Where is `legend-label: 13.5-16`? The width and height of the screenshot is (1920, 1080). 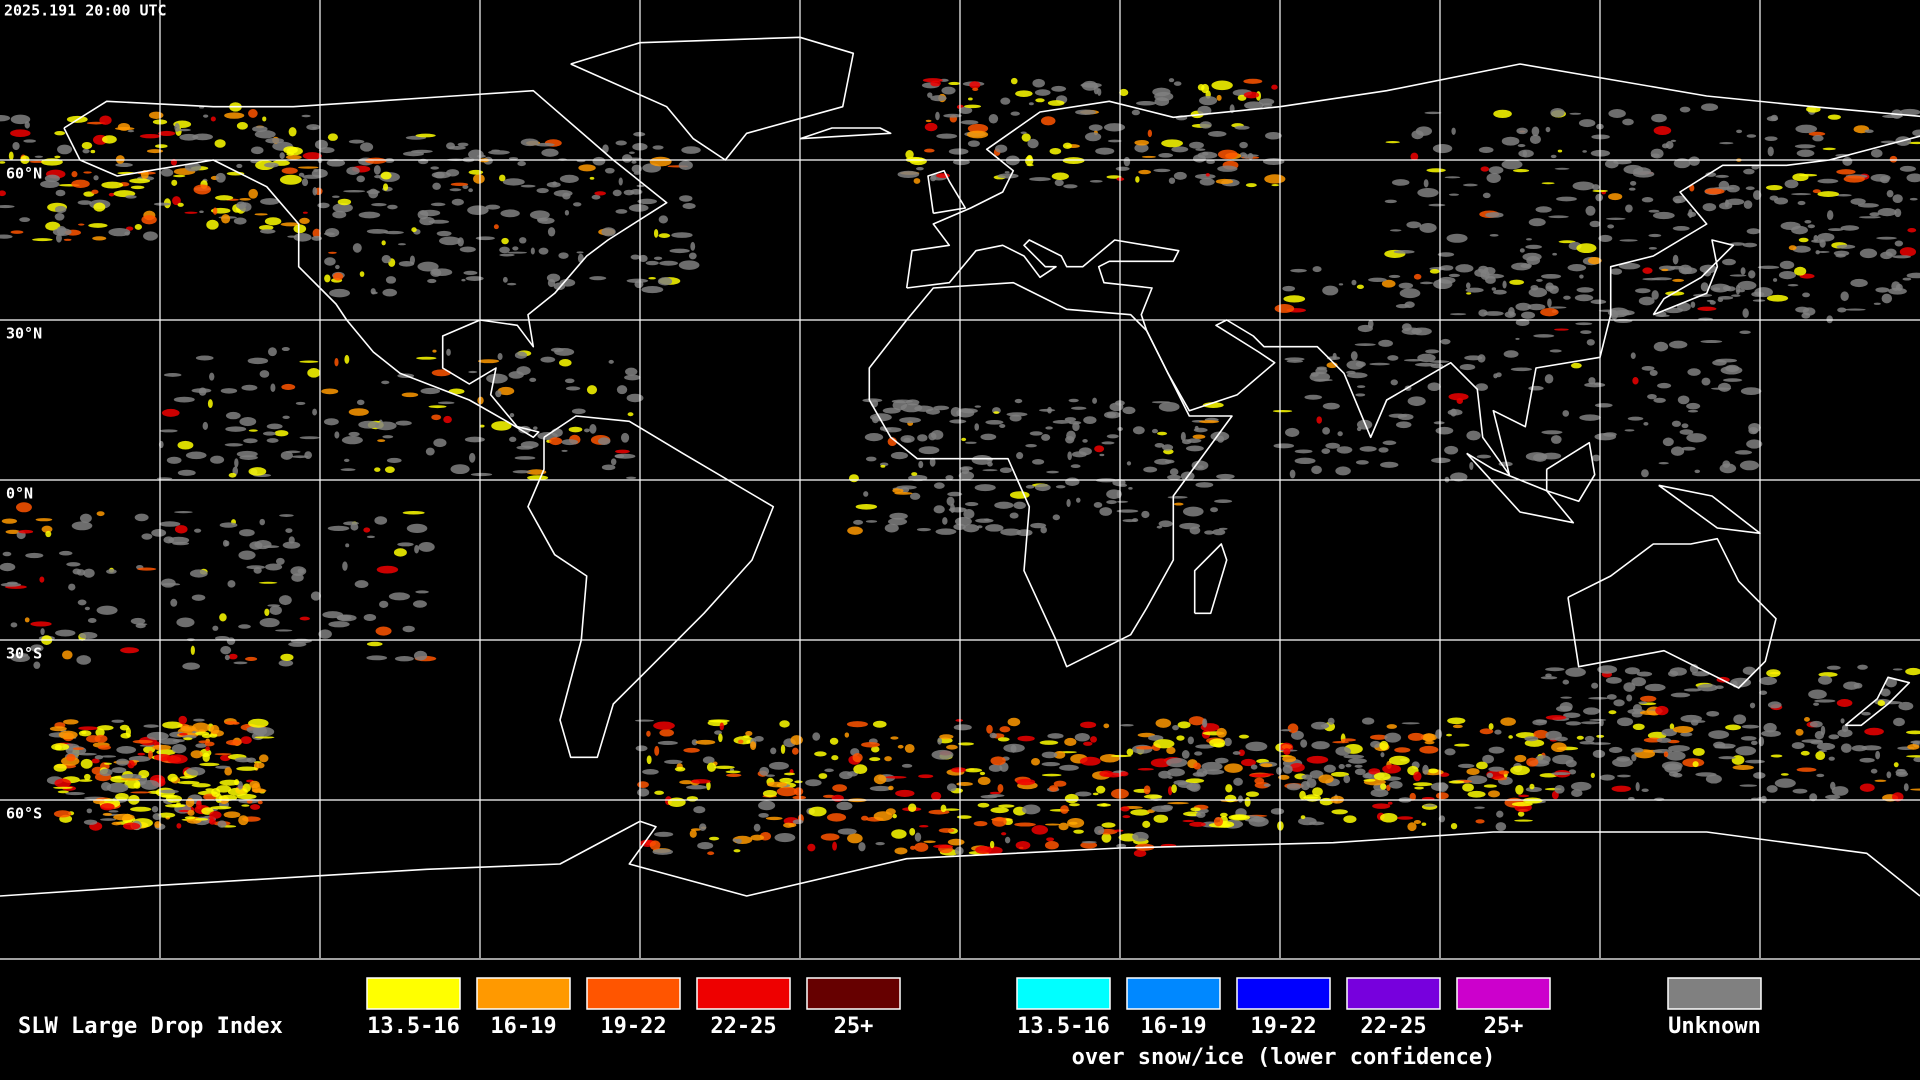 legend-label: 13.5-16 is located at coordinates (413, 1026).